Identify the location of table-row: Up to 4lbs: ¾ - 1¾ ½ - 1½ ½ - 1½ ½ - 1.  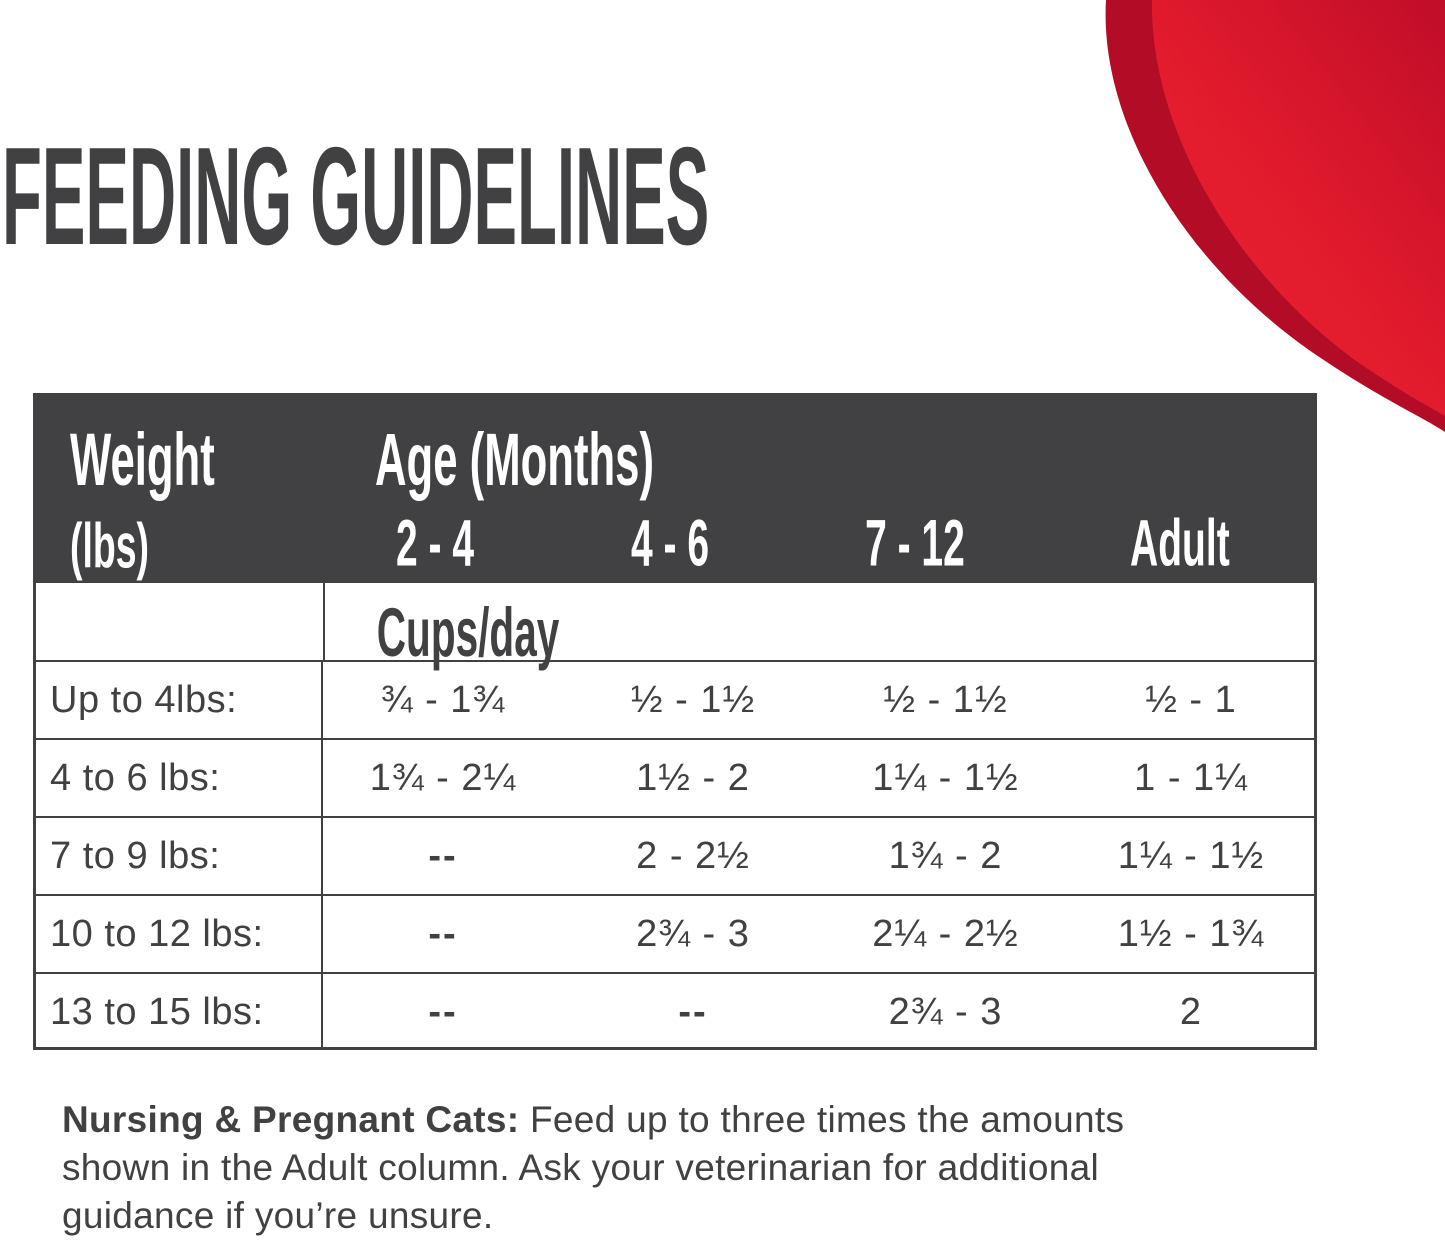
(675, 699).